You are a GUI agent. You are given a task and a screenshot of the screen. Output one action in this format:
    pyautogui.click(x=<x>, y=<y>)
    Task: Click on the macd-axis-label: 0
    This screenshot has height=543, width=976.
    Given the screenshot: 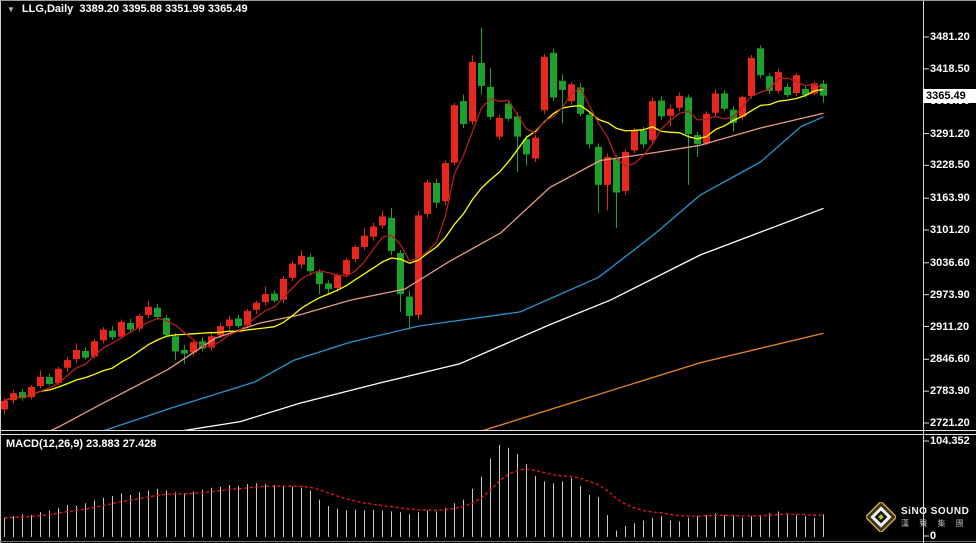 What is the action you would take?
    pyautogui.click(x=933, y=536)
    